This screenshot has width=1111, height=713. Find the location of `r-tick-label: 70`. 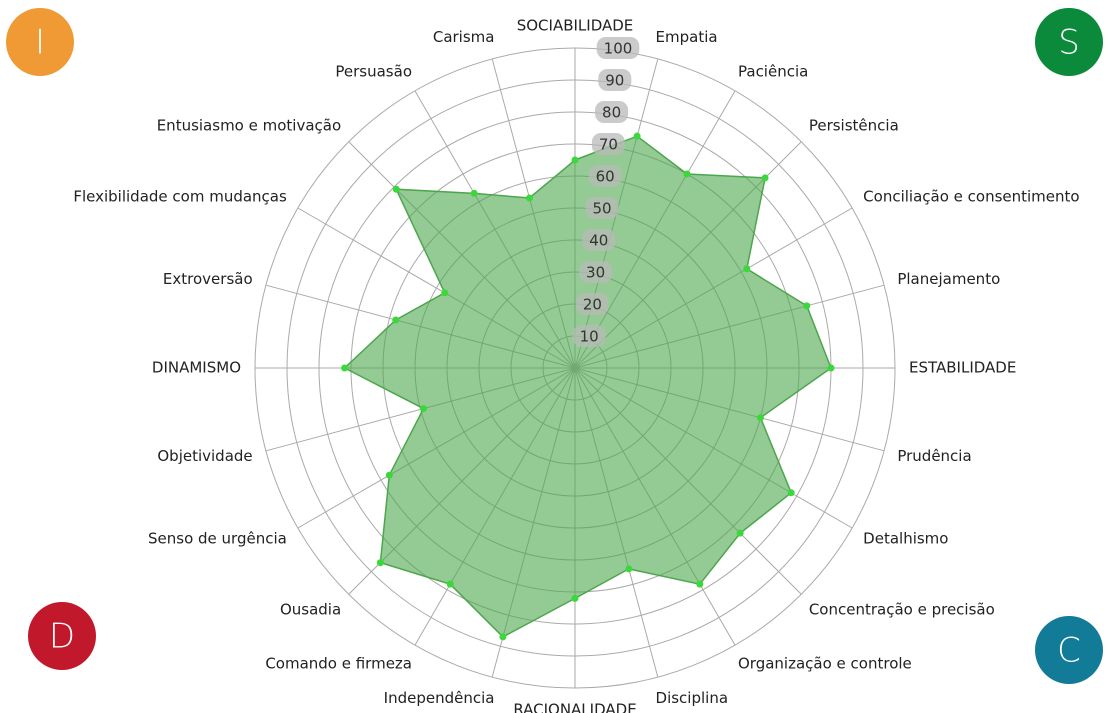

r-tick-label: 70 is located at coordinates (608, 145).